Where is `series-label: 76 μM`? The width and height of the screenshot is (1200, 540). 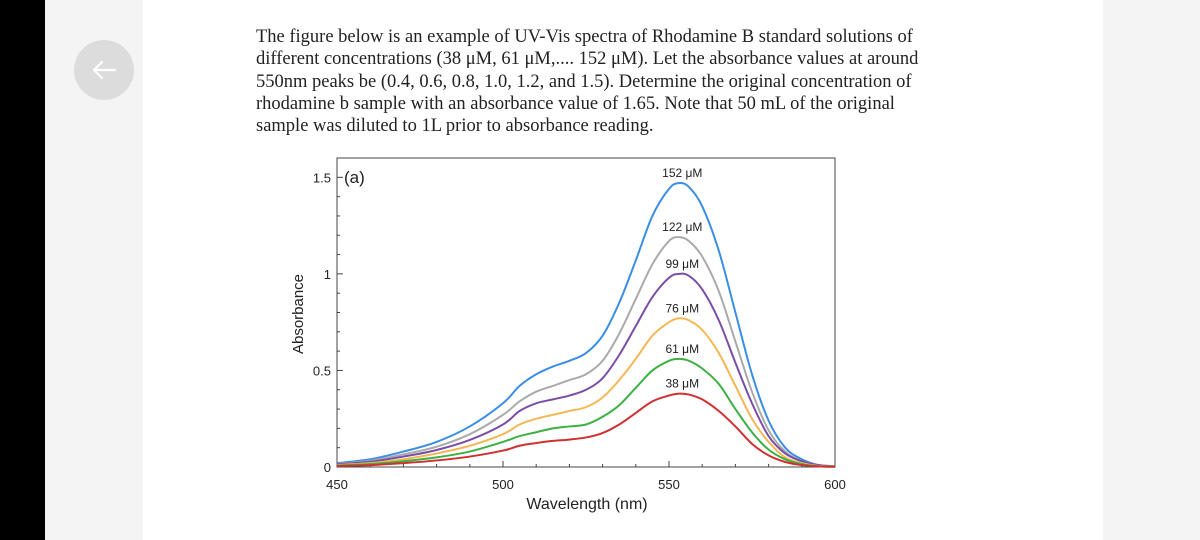 series-label: 76 μM is located at coordinates (682, 308).